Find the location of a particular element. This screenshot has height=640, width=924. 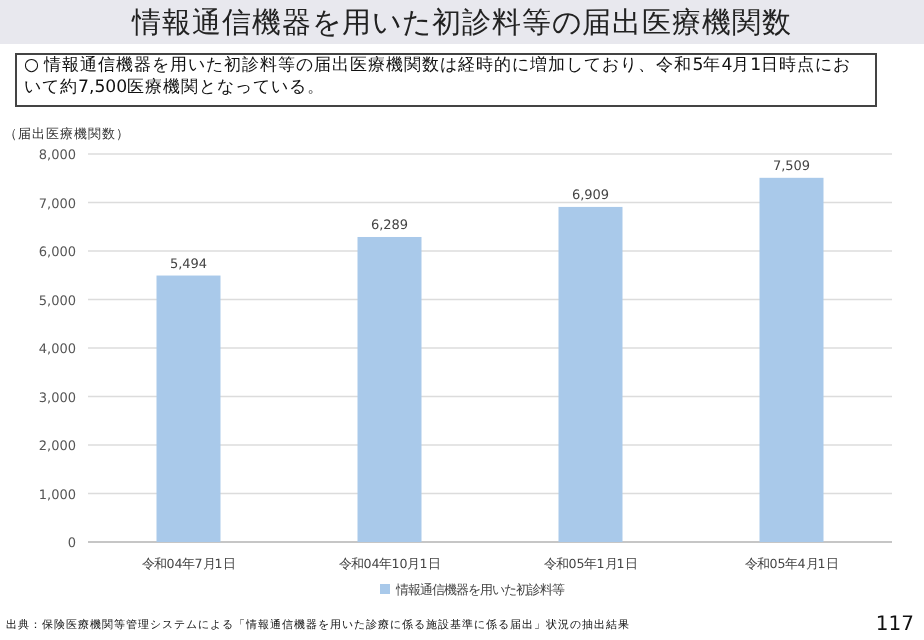

chart-title: 情報通信機器を用いた初診料等の届出医療機関数 is located at coordinates (461, 23).